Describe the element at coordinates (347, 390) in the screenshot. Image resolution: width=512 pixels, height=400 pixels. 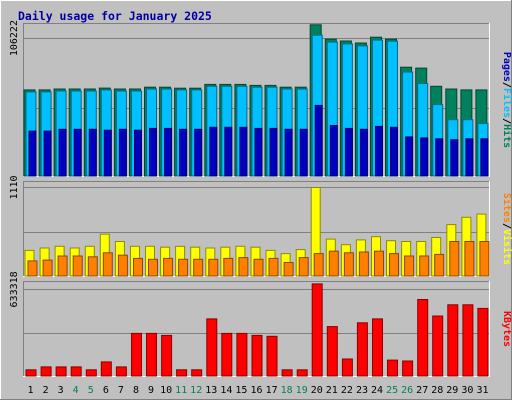
I see `x-tick-label: 22` at that location.